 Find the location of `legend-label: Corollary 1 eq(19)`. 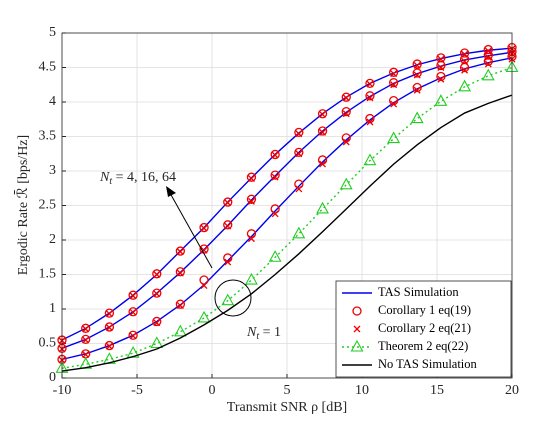

legend-label: Corollary 1 eq(19) is located at coordinates (424, 310).